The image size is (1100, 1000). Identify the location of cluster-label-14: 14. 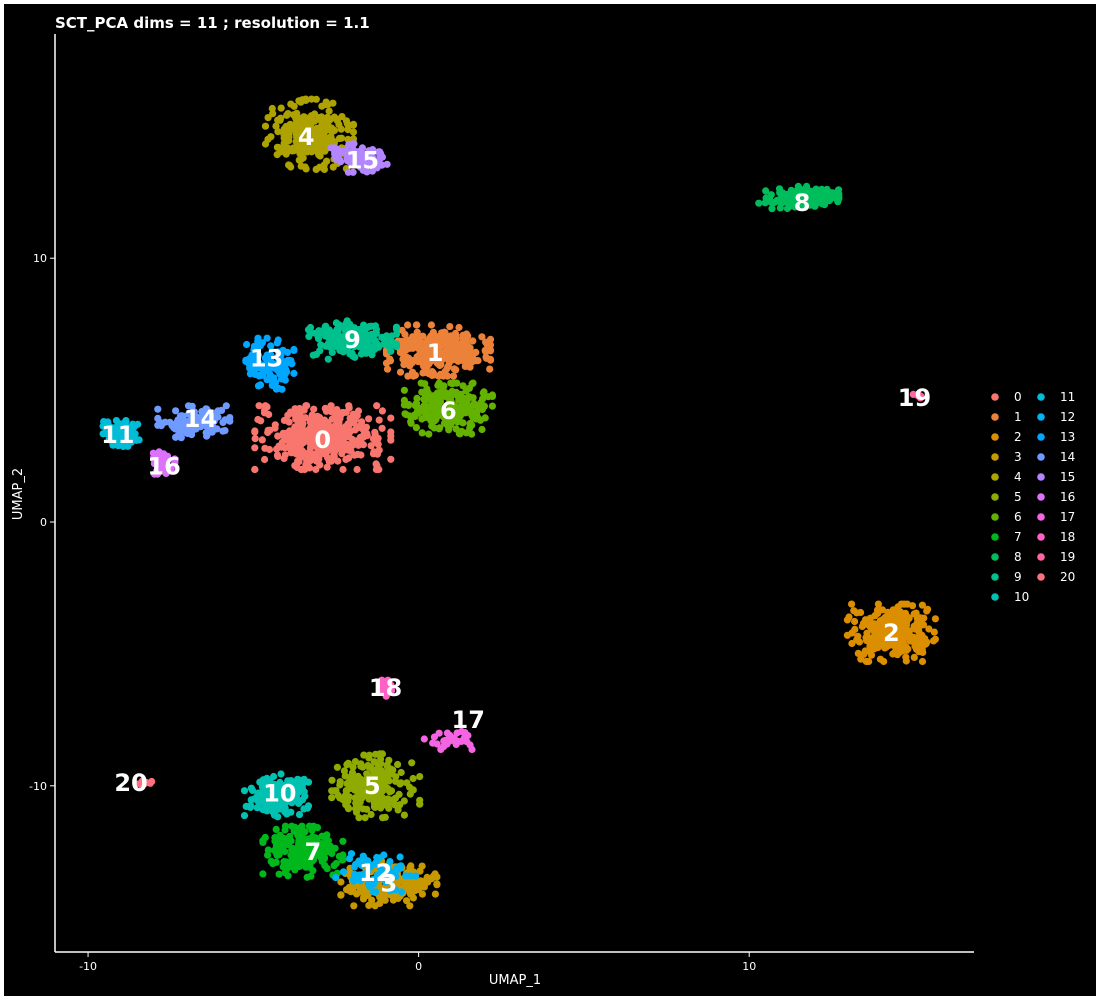
(200, 419).